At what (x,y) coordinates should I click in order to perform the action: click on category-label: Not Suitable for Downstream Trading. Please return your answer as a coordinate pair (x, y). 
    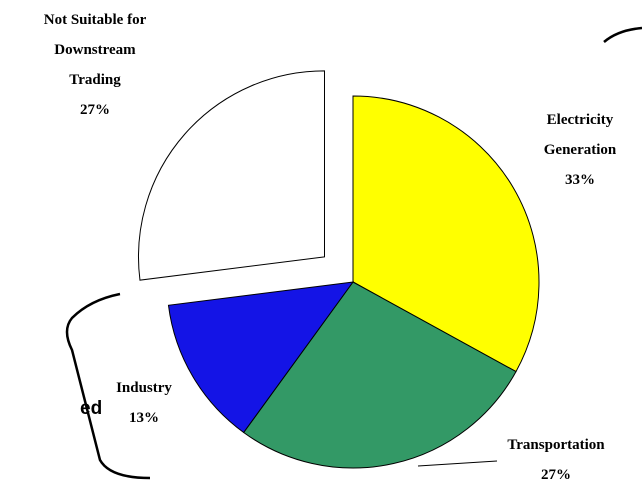
    Looking at the image, I should click on (95, 50).